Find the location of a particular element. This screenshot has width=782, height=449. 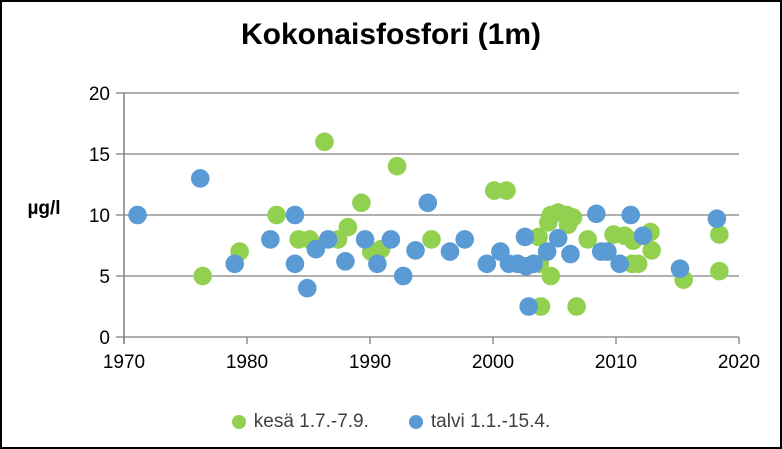

svg-text: 2000 is located at coordinates (493, 362).